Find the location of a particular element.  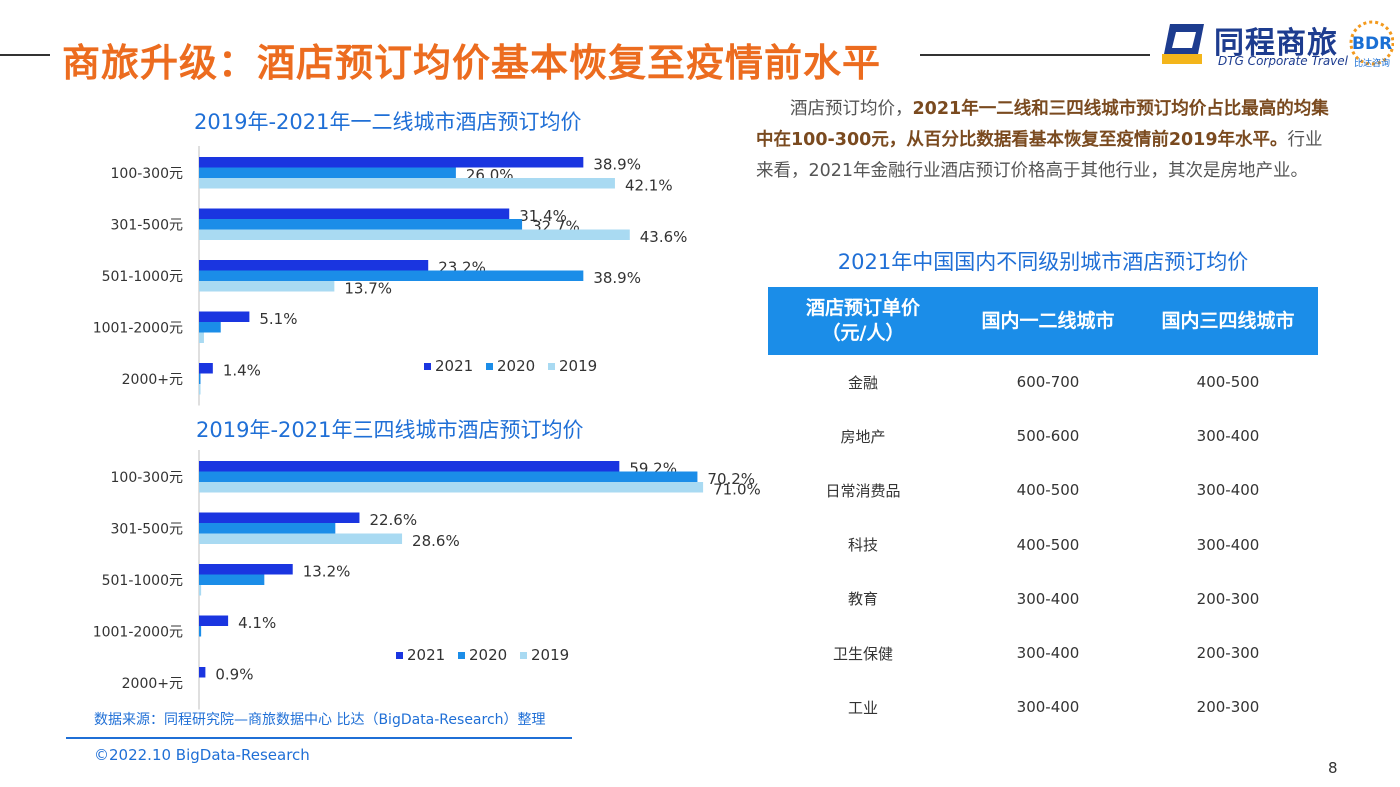

table-row: 金融 600-700 400-500 is located at coordinates (1043, 382).